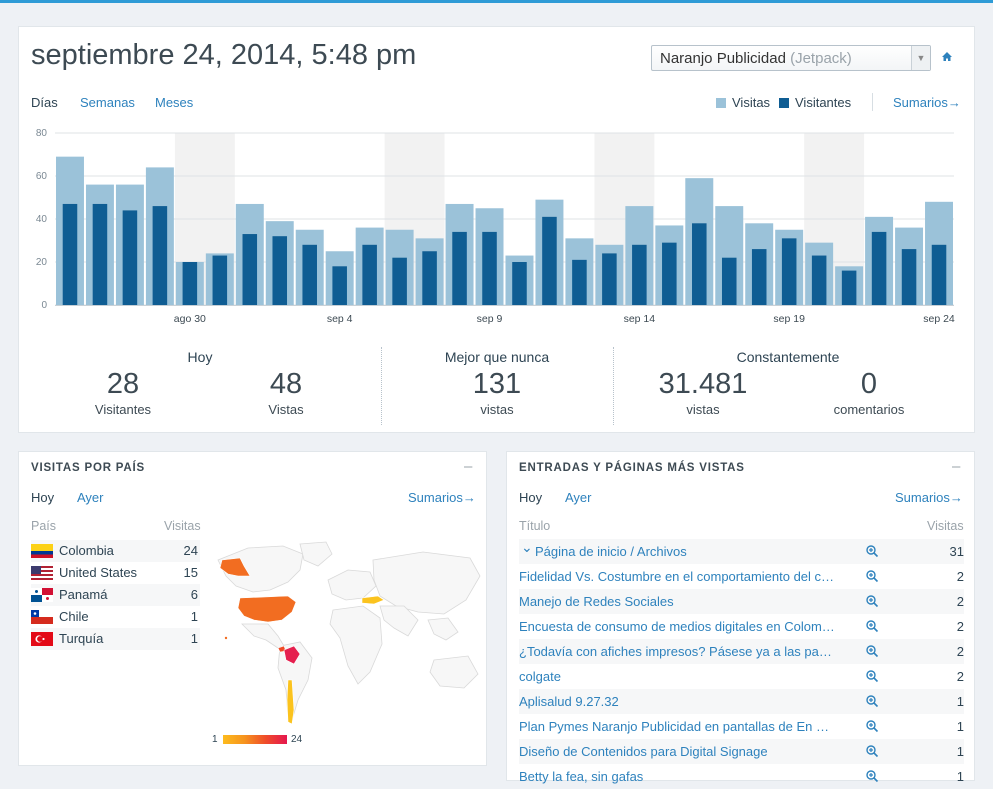  What do you see at coordinates (496, 1) in the screenshot?
I see `top-accent-bar` at bounding box center [496, 1].